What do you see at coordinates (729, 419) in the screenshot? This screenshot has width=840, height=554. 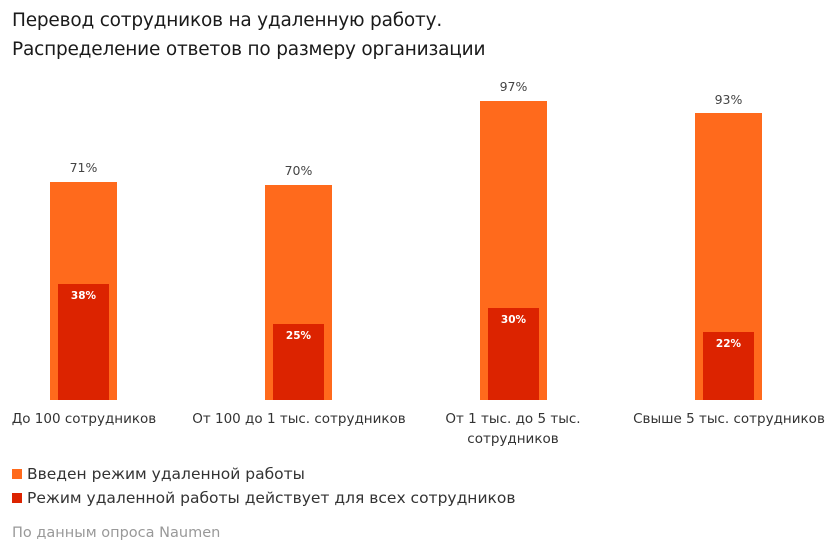 I see `category-label: Свыше 5 тыс. сотрудников` at bounding box center [729, 419].